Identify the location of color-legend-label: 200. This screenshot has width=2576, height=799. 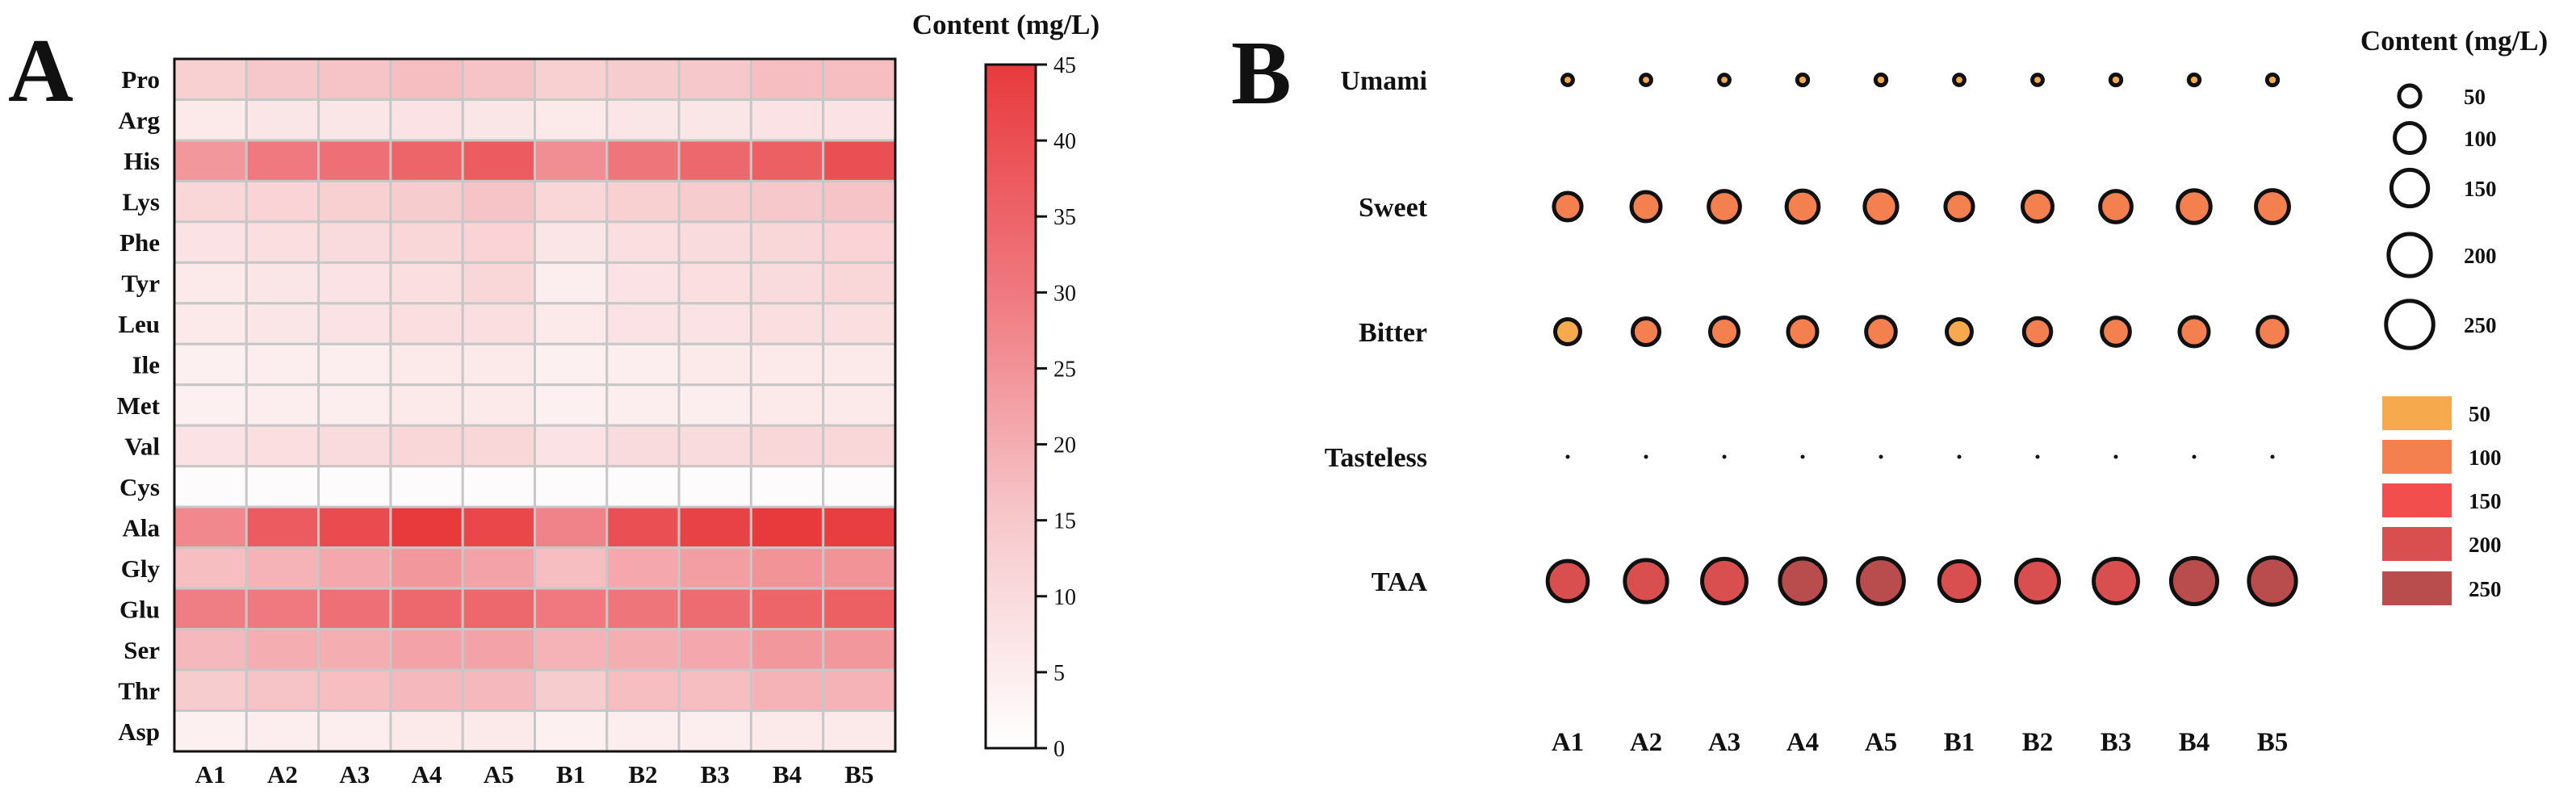
(2485, 545).